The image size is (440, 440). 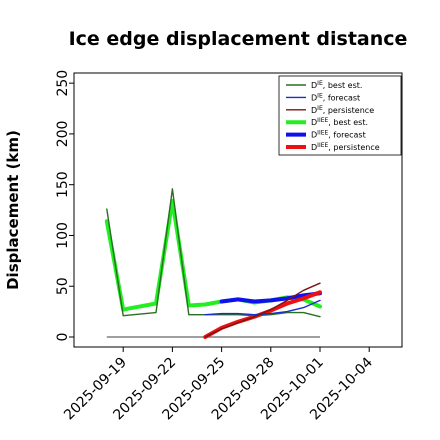 What do you see at coordinates (63, 134) in the screenshot?
I see `y-tick-label: 200` at bounding box center [63, 134].